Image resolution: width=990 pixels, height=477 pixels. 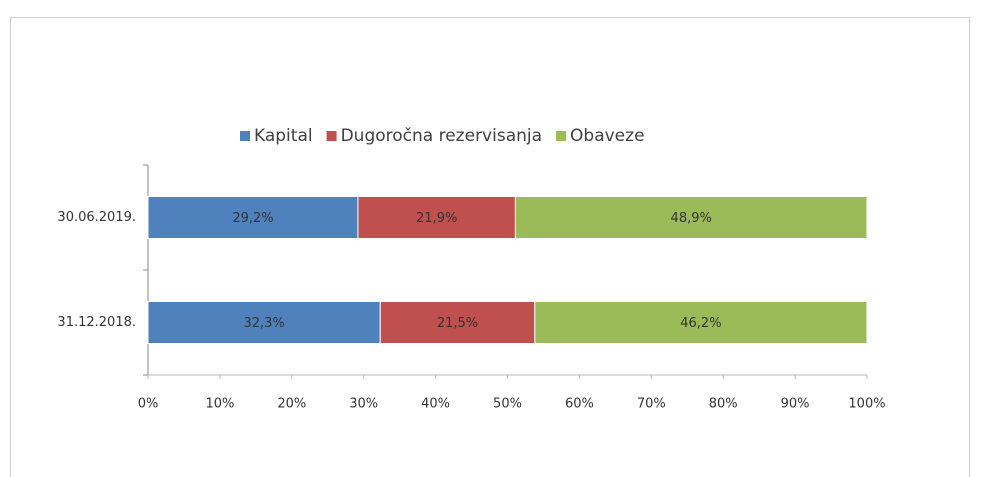 I want to click on data-label: 46,2%, so click(x=700, y=323).